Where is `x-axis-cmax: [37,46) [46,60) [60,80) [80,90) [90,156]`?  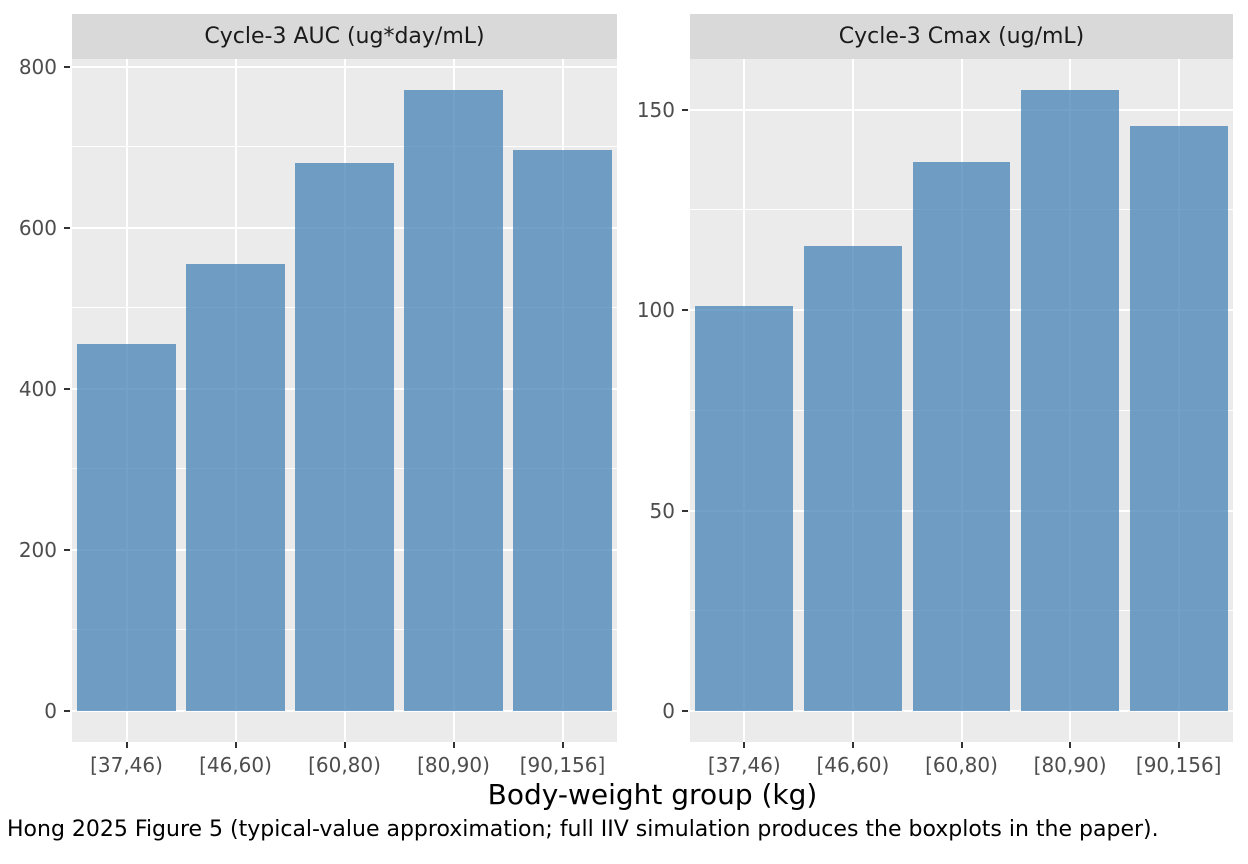
x-axis-cmax: [37,46) [46,60) [60,80) [80,90) [90,156] is located at coordinates (961, 767).